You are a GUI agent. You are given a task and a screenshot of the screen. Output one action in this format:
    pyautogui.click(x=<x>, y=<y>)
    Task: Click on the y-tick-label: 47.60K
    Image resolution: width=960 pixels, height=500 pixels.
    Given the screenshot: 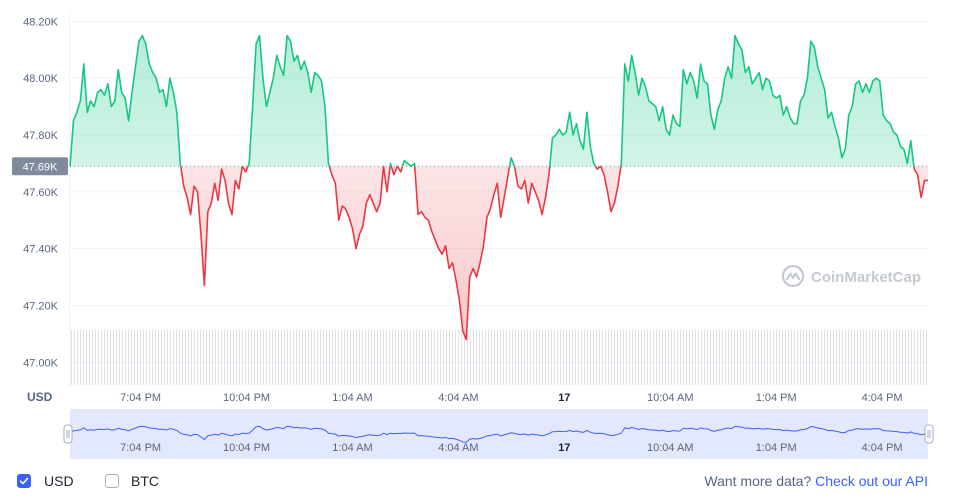 What is the action you would take?
    pyautogui.click(x=41, y=193)
    